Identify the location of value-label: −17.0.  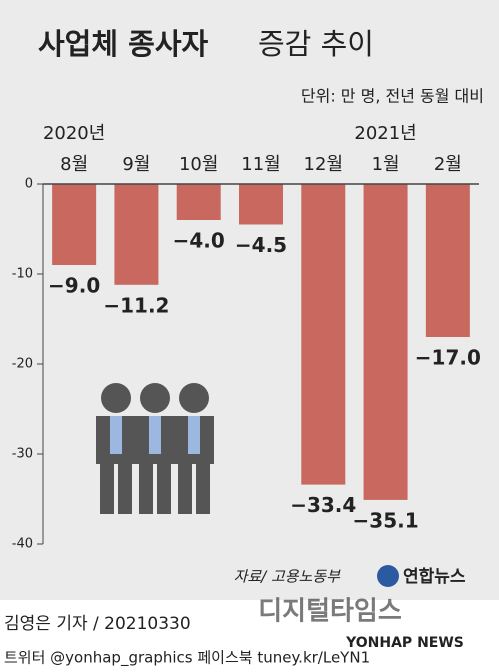
(448, 358).